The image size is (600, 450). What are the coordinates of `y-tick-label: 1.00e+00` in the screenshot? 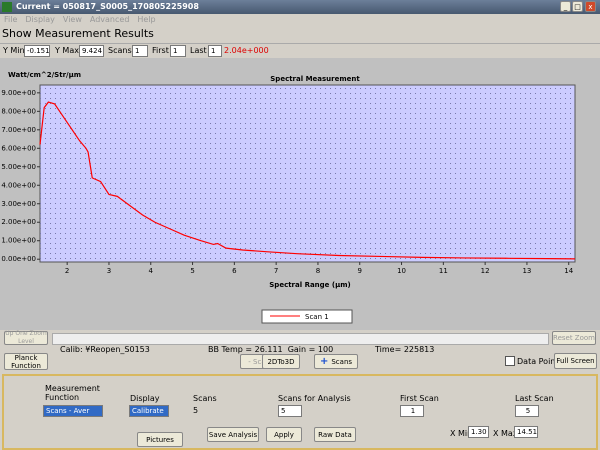 It's located at (18, 241).